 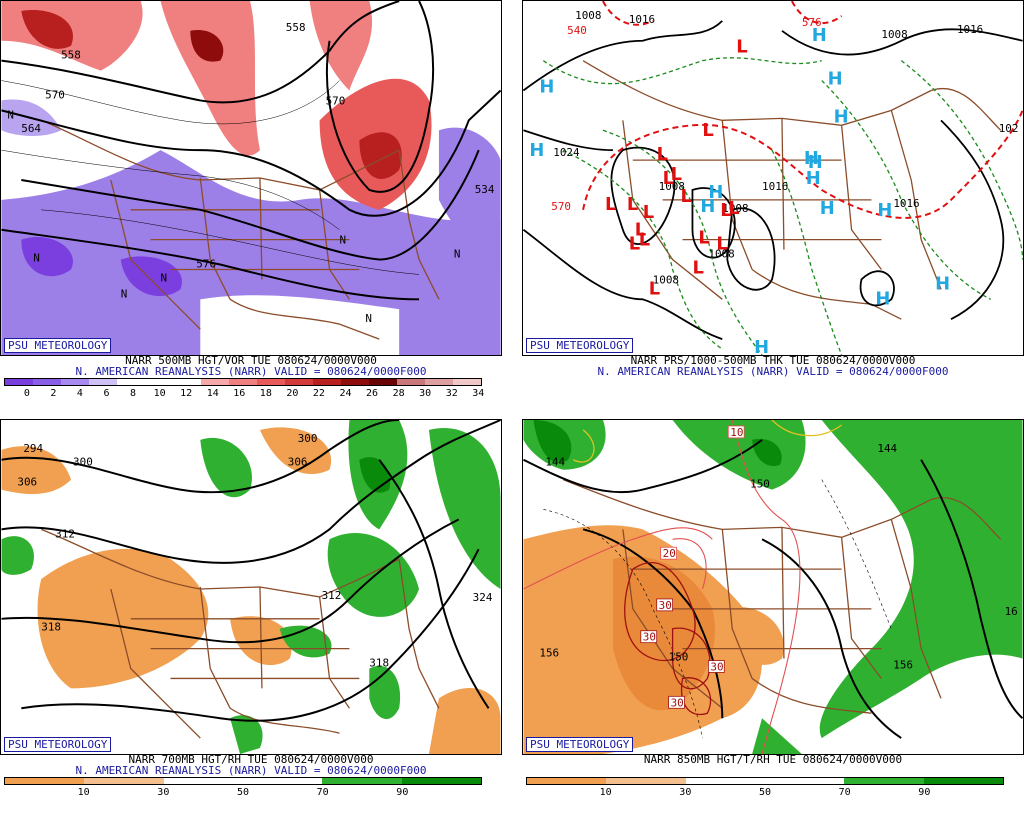 What do you see at coordinates (773, 759) in the screenshot?
I see `panel-title-line: NARR 850MB HGT/T/RH TUE 080624/0000V000` at bounding box center [773, 759].